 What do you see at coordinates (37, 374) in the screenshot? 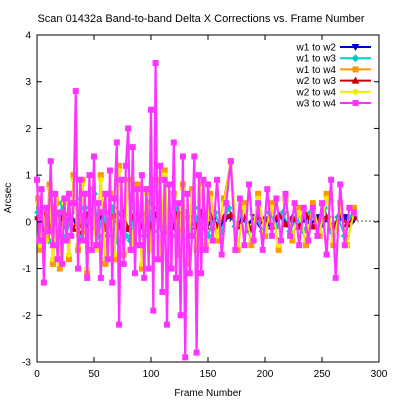
I see `x-tick-label: 0` at bounding box center [37, 374].